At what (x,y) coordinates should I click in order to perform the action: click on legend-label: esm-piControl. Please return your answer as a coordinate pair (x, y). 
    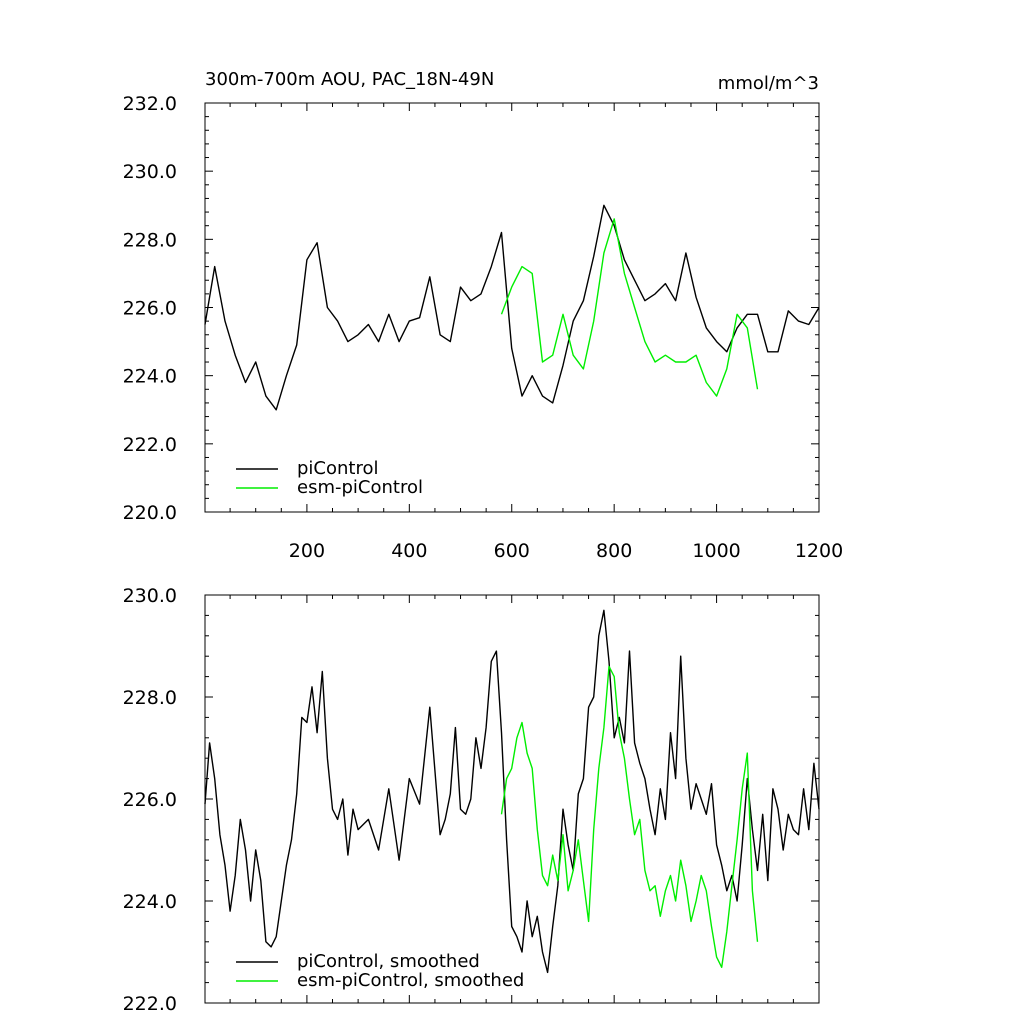
    Looking at the image, I should click on (360, 487).